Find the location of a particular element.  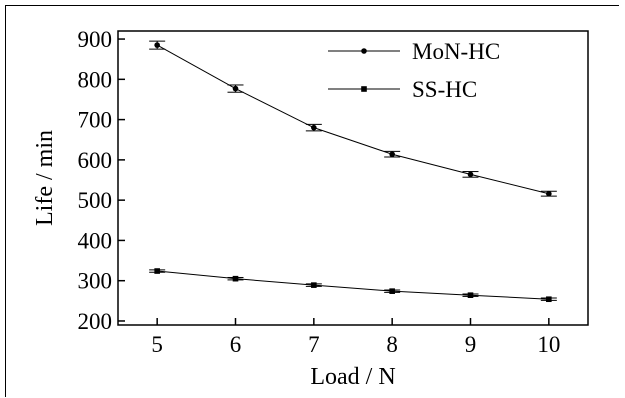

y-tick-label: 800 is located at coordinates (95, 79).